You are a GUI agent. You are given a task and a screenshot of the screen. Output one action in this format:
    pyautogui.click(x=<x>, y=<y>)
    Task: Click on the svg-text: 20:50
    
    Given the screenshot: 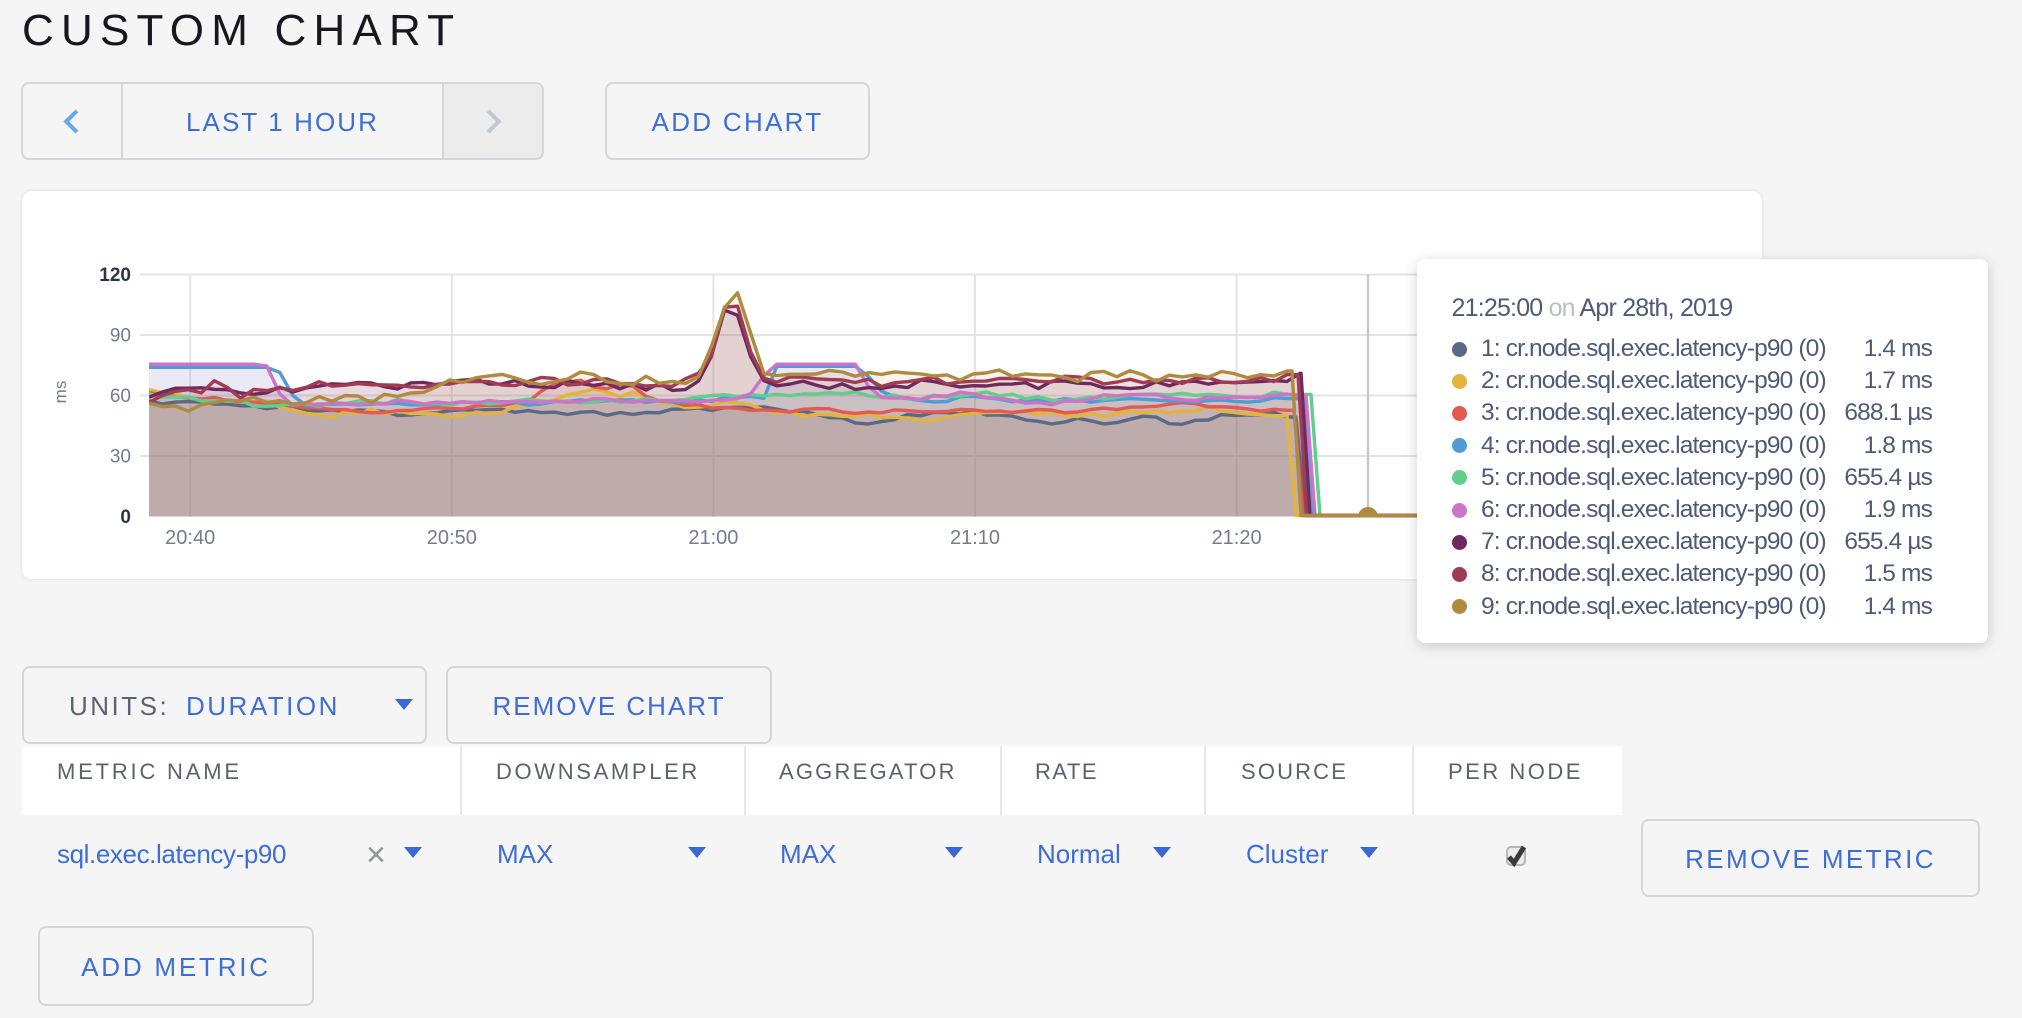 What is the action you would take?
    pyautogui.click(x=452, y=538)
    